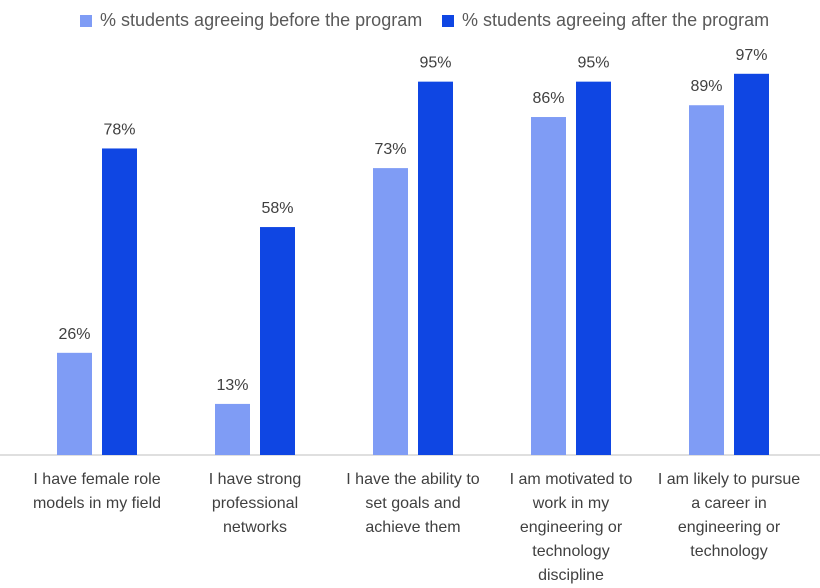  What do you see at coordinates (119, 129) in the screenshot?
I see `data-label-after-0: 78%` at bounding box center [119, 129].